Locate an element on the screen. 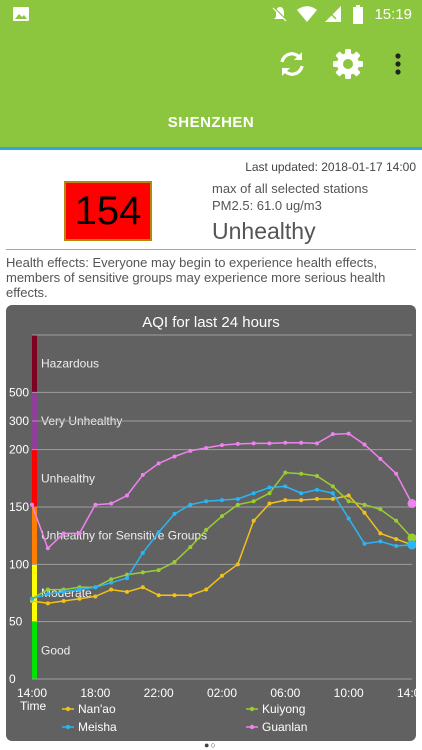 The image size is (422, 750). more-vert-icon is located at coordinates (398, 64).